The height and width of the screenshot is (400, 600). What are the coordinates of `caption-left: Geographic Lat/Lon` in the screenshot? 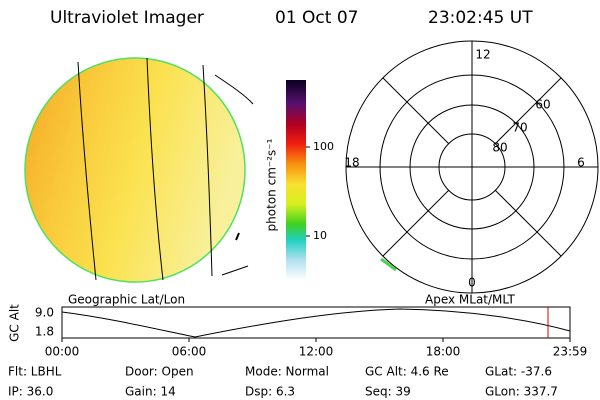 It's located at (126, 300).